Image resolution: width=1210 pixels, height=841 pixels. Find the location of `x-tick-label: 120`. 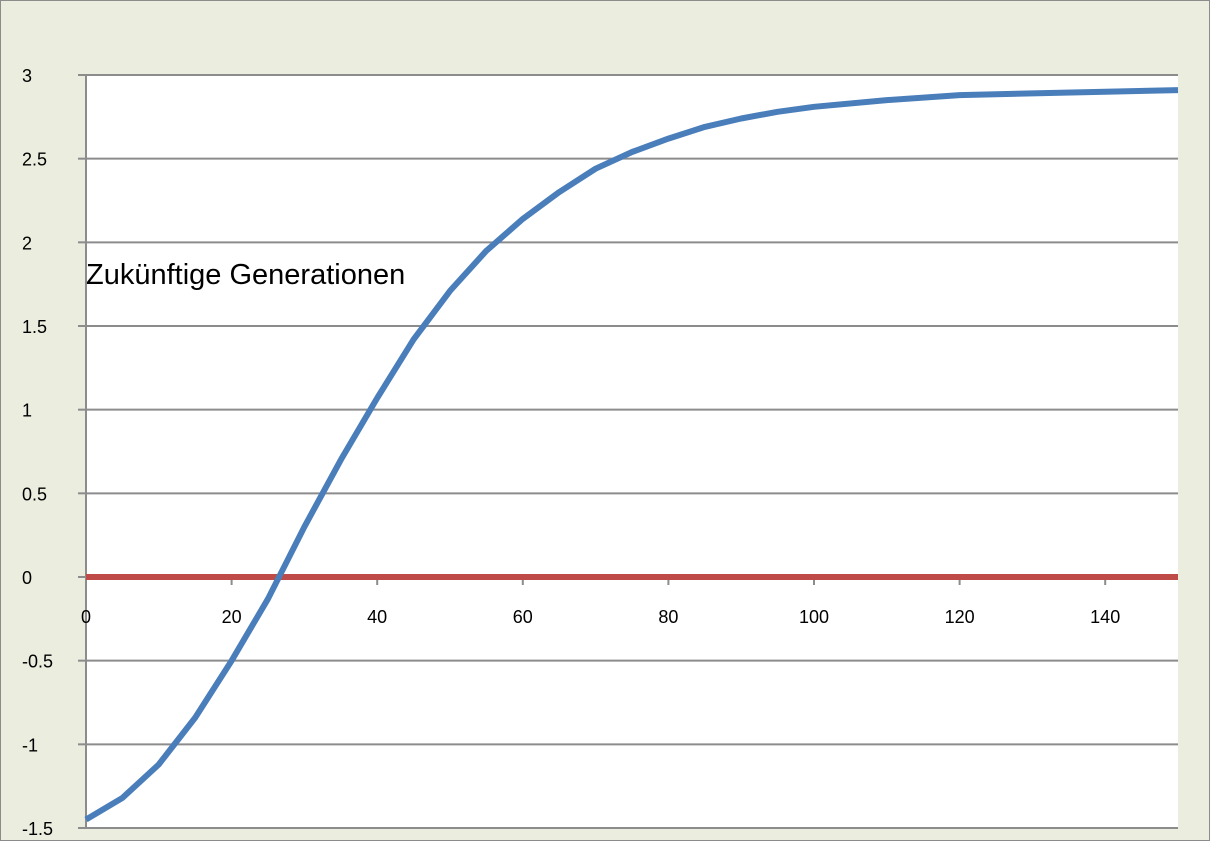

x-tick-label: 120 is located at coordinates (960, 617).